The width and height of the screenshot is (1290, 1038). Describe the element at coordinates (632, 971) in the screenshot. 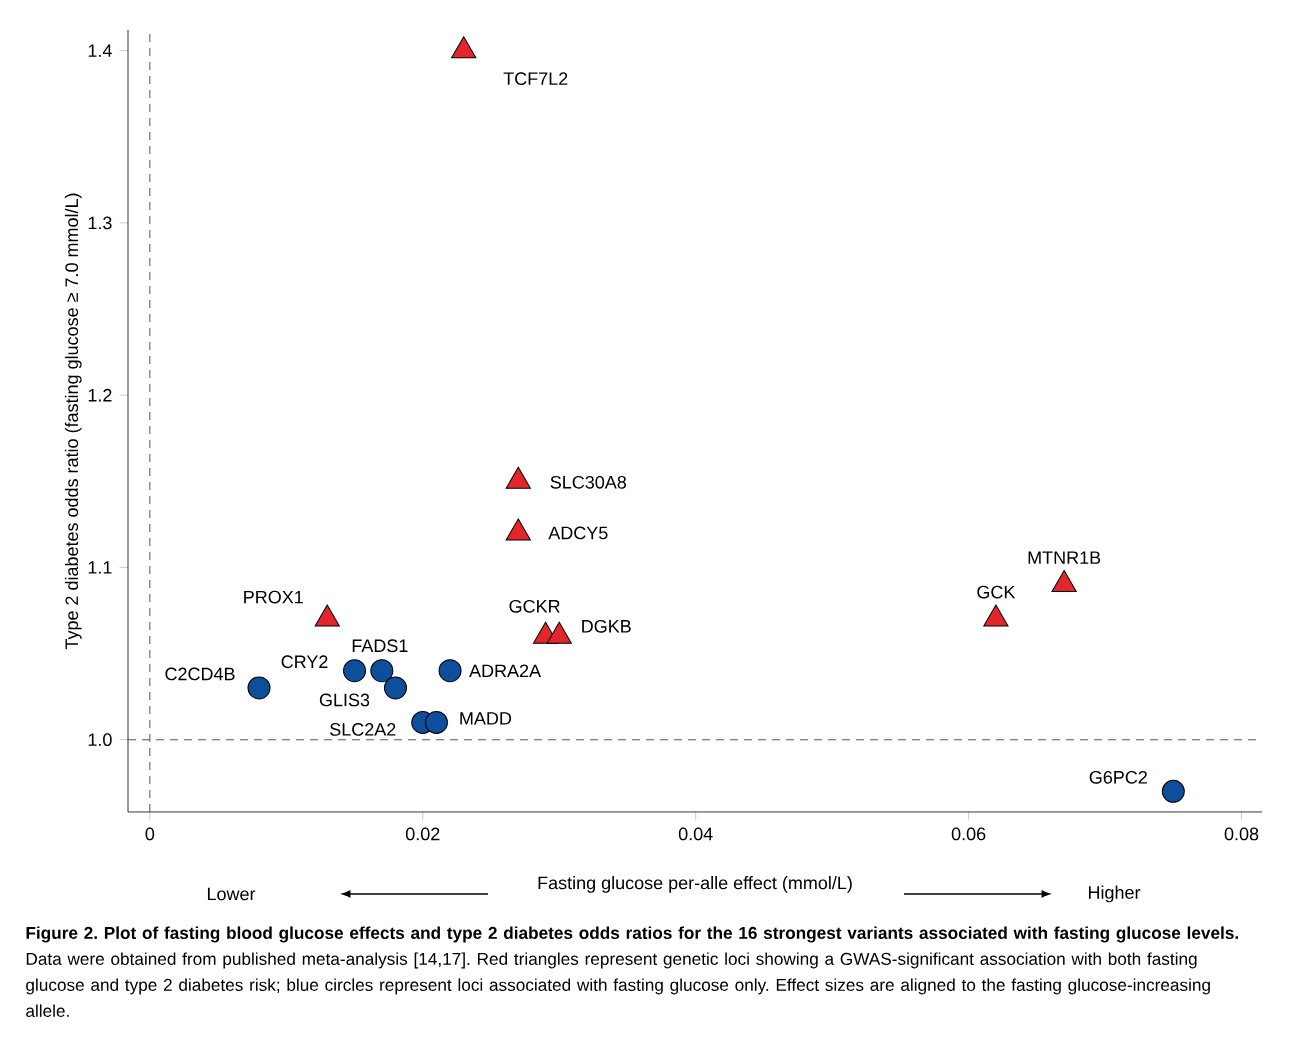

I see `text: Figure 2. Plot of fasting blood glucose effects and type 2 diabetes odds ratios for the 16 strongest variants associated with fasting glucose levels. Data were obtained from published meta-analysis [14,17]. Red triangles represent genetic loci showing a GWAS-significant association with both fasting glucose and type 2 diabetes risk; blue circles represent loci associated with fasting glucose only. Effect sizes are aligned to the fasting glucose-increasing allele.` at that location.